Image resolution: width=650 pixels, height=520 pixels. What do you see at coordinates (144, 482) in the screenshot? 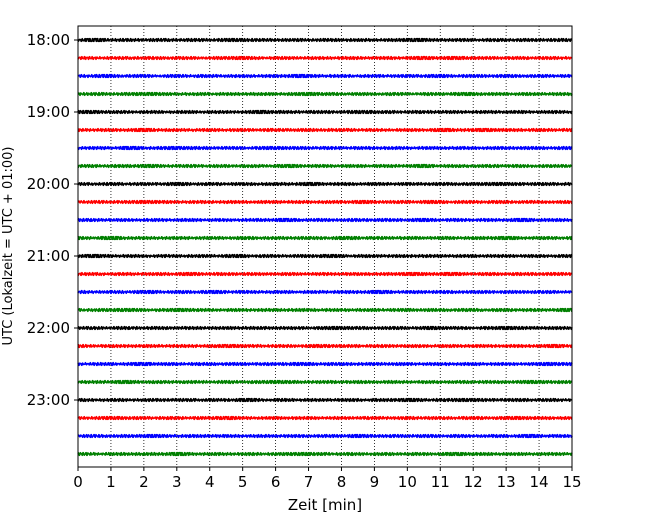
I see `x-tick-label: 2` at bounding box center [144, 482].